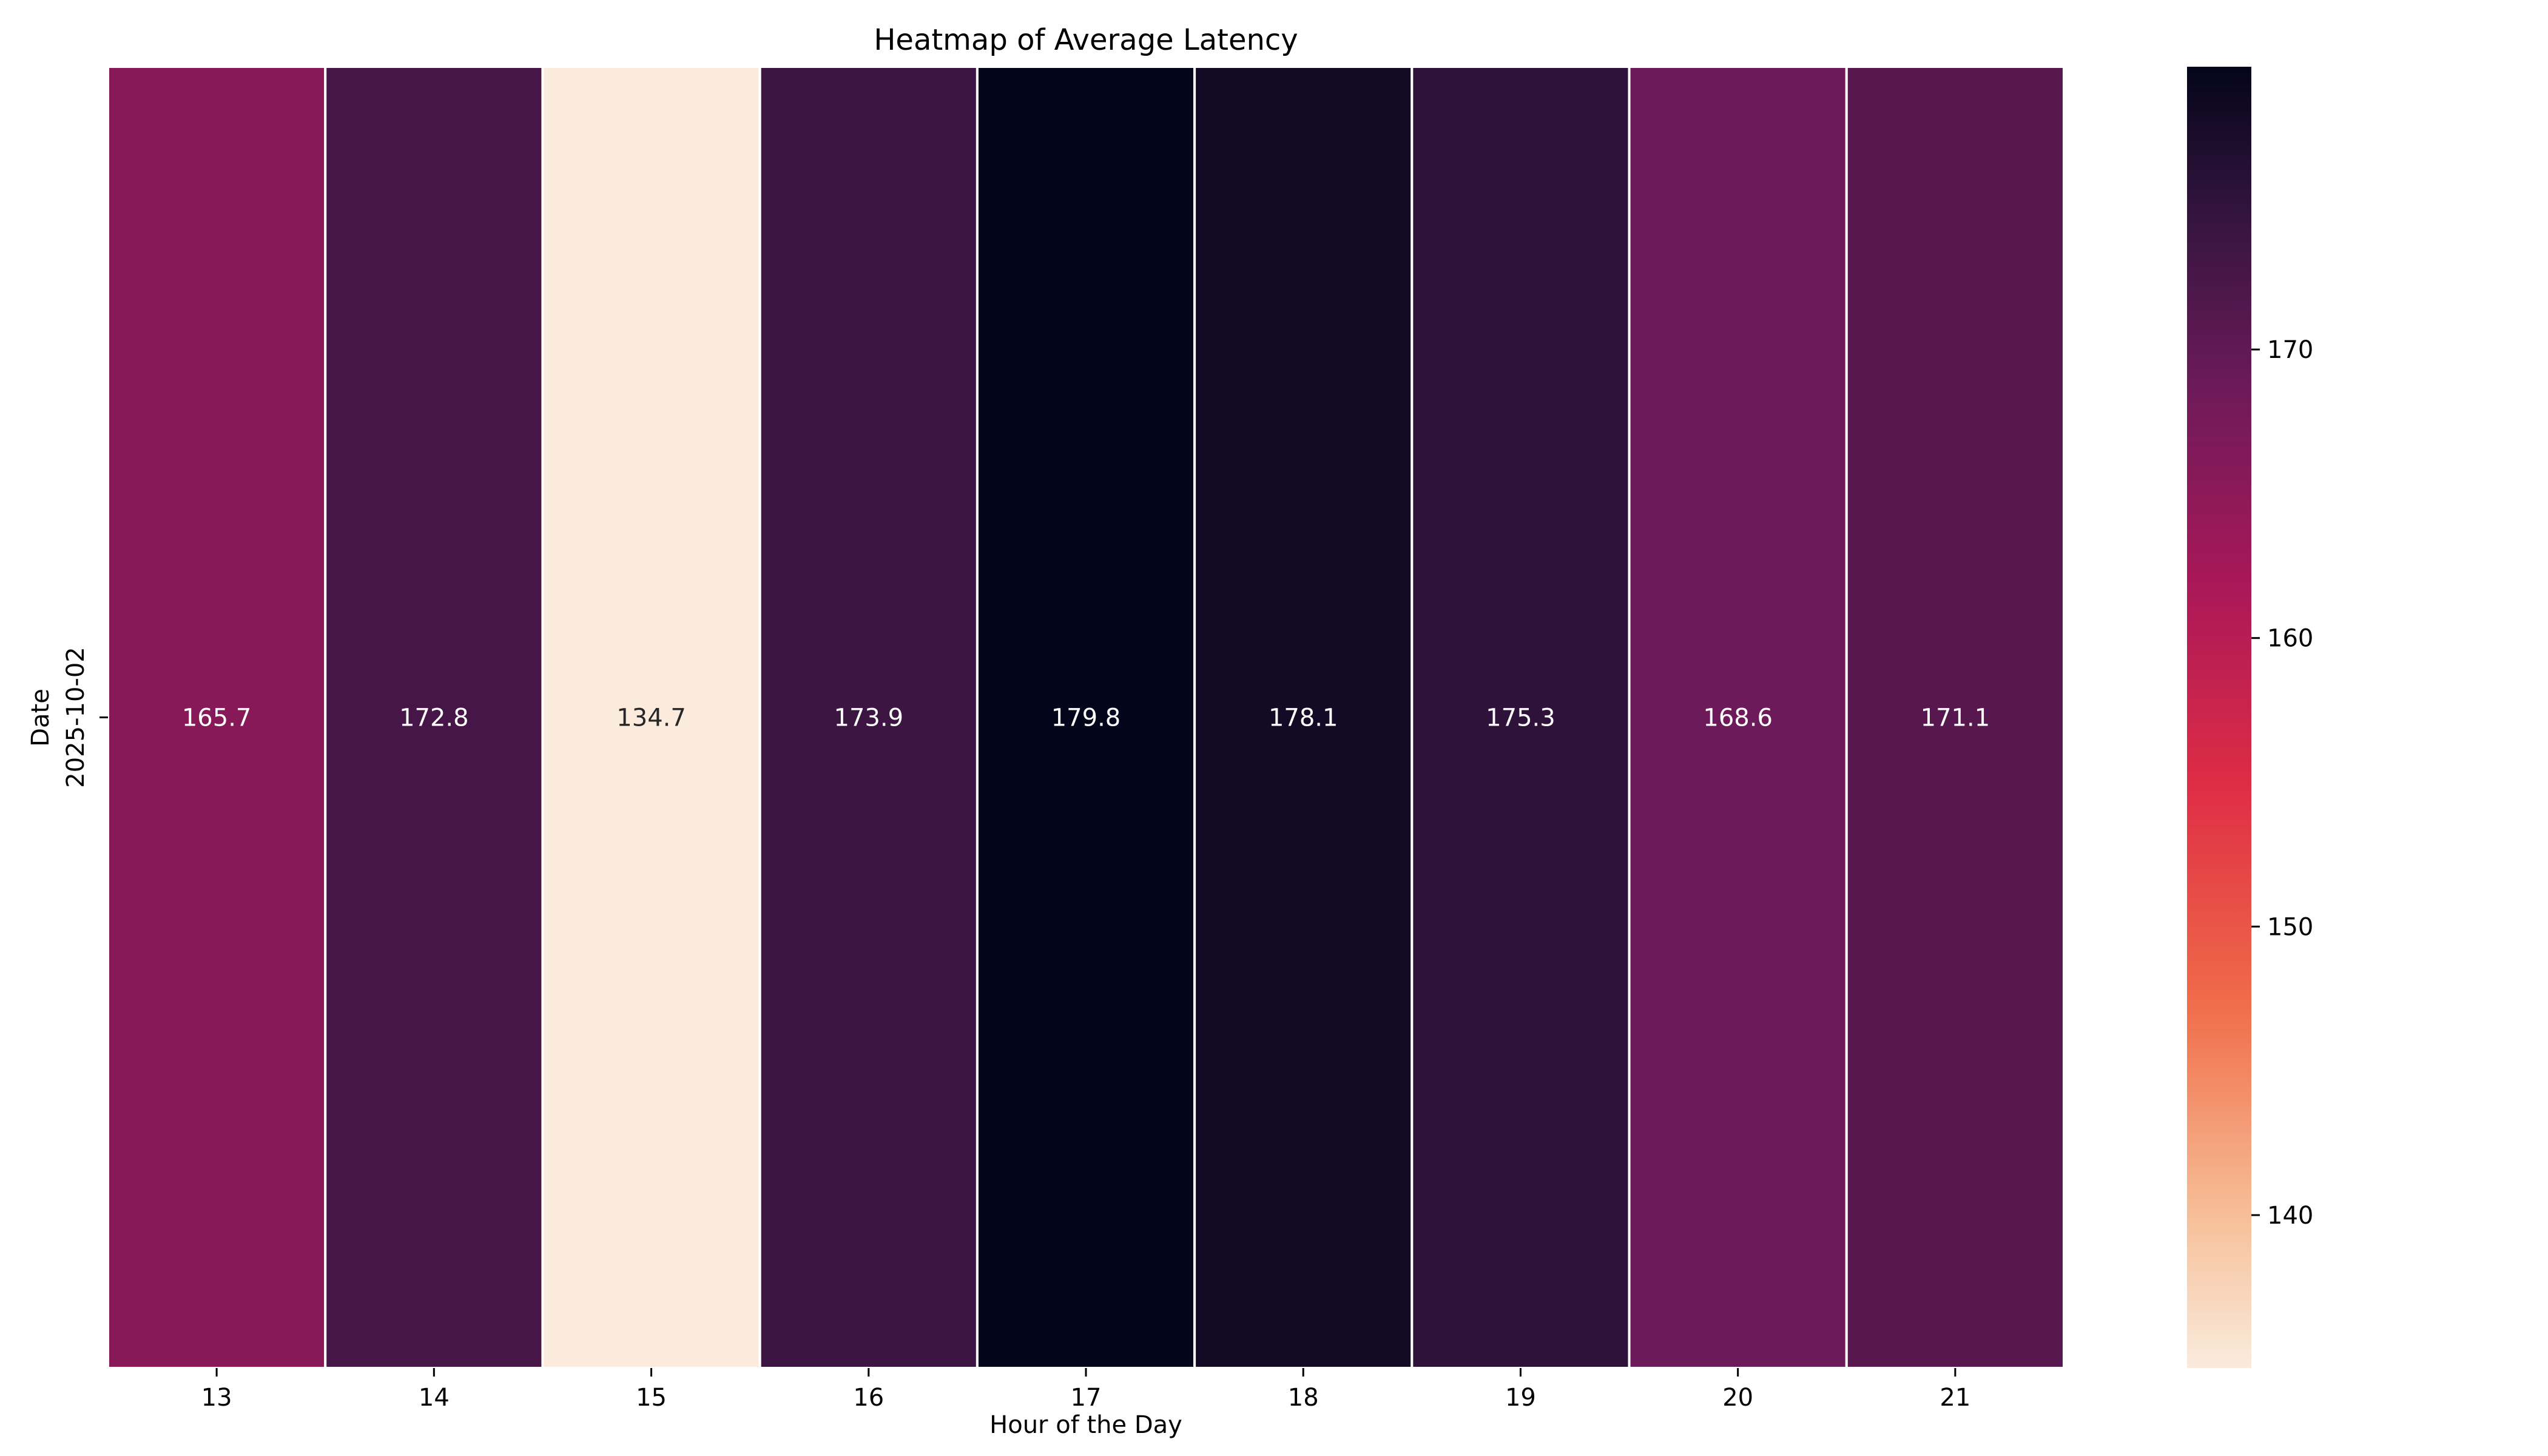  What do you see at coordinates (1085, 1425) in the screenshot?
I see `x-axis-label: Hour of the Day` at bounding box center [1085, 1425].